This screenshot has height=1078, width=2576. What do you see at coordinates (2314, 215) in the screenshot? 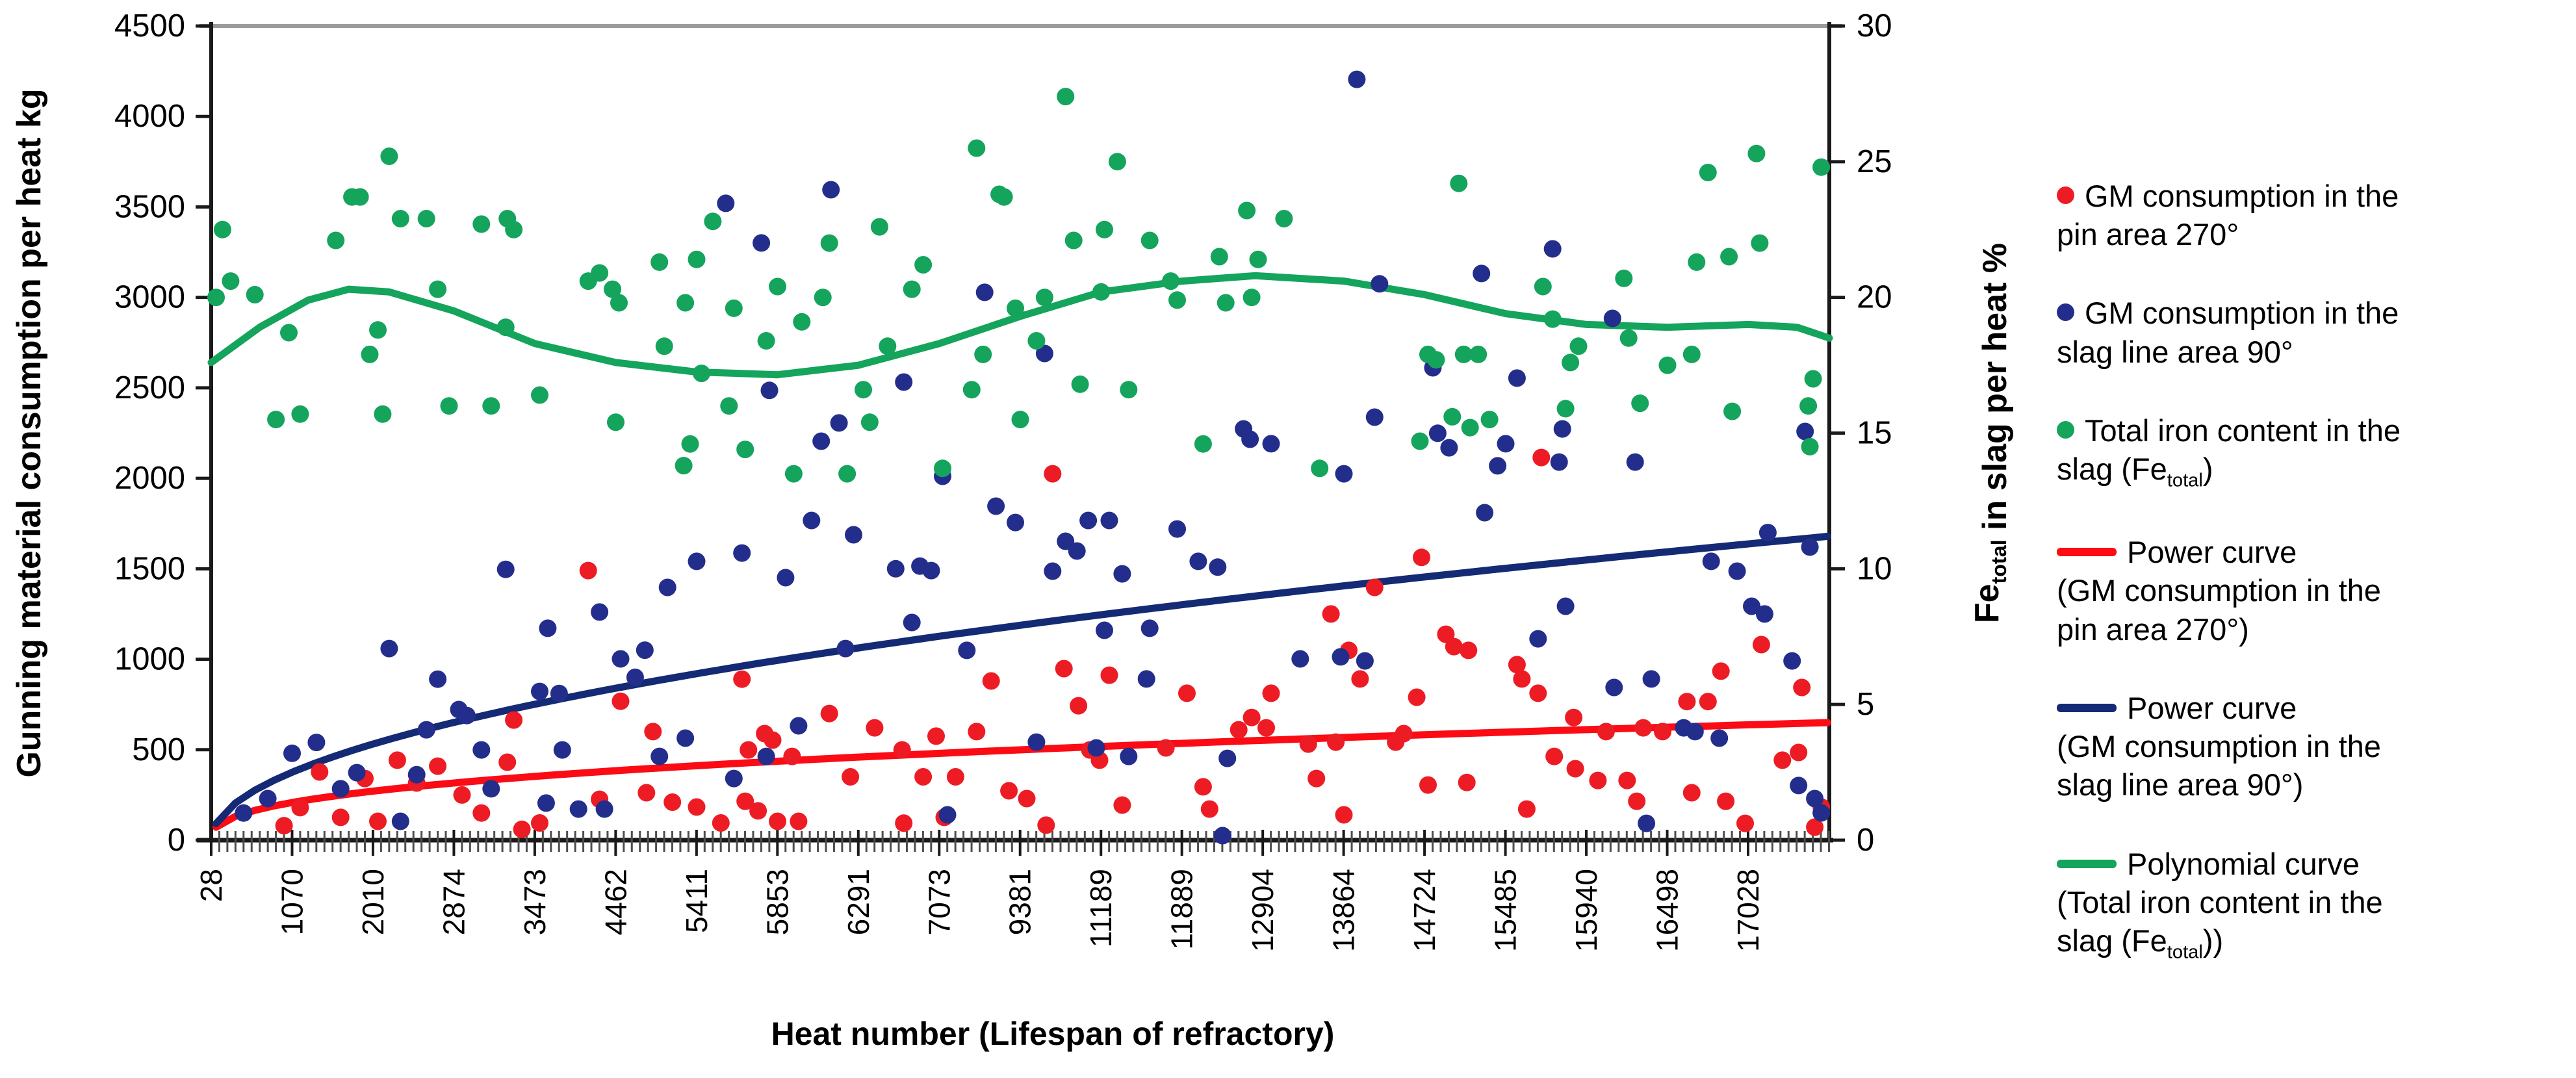
I see `legend-entry-1: GM consumption in the pin area 270°` at bounding box center [2314, 215].